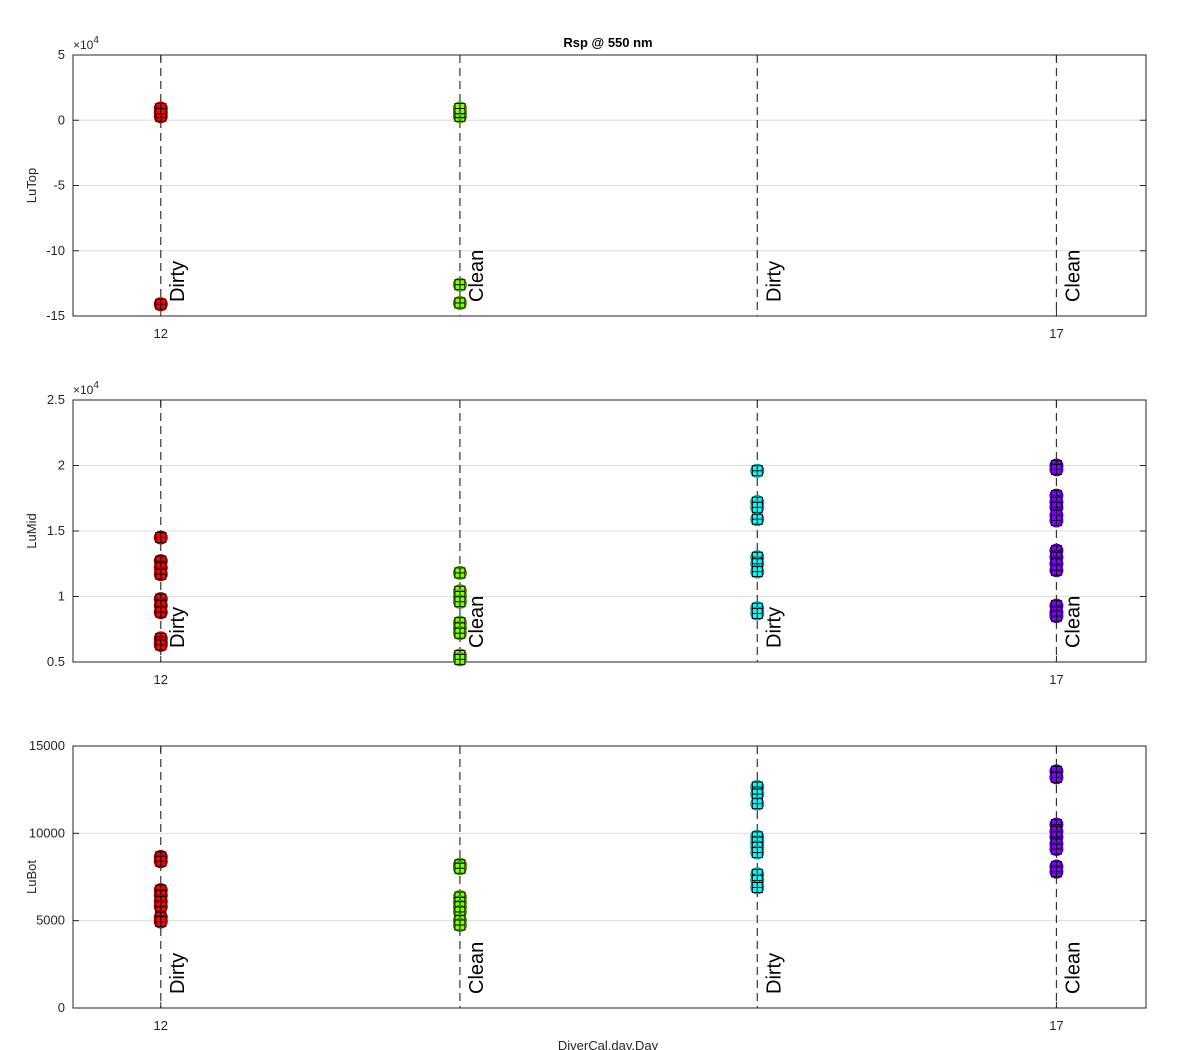  Describe the element at coordinates (56, 530) in the screenshot. I see `y-tick-label: 1.5` at that location.